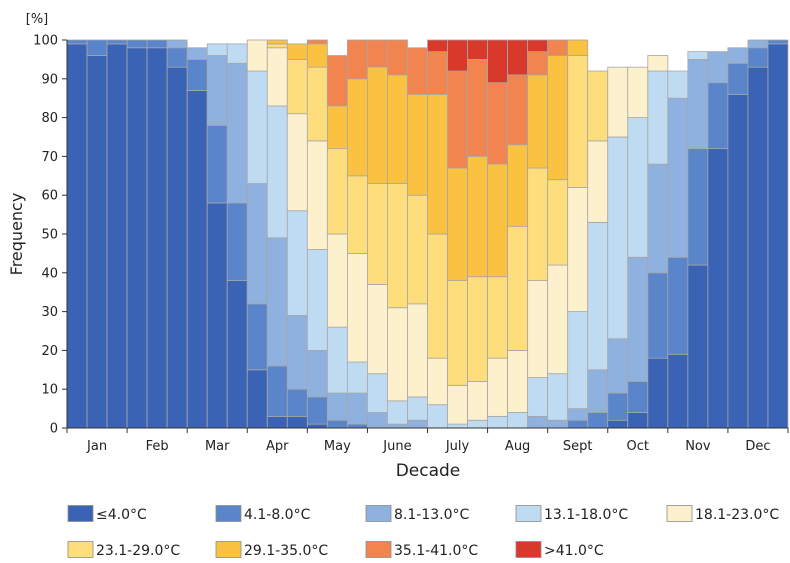 The image size is (790, 563). Describe the element at coordinates (277, 446) in the screenshot. I see `x-tick-label: Apr` at that location.